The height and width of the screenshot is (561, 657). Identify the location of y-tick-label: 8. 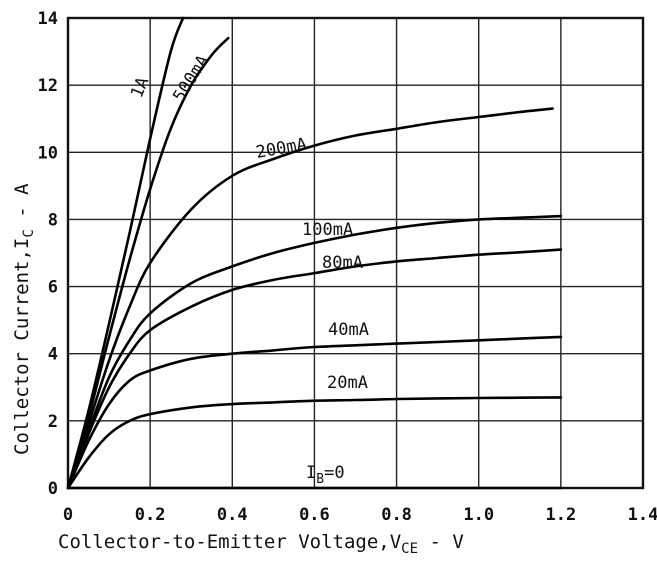
(53, 220).